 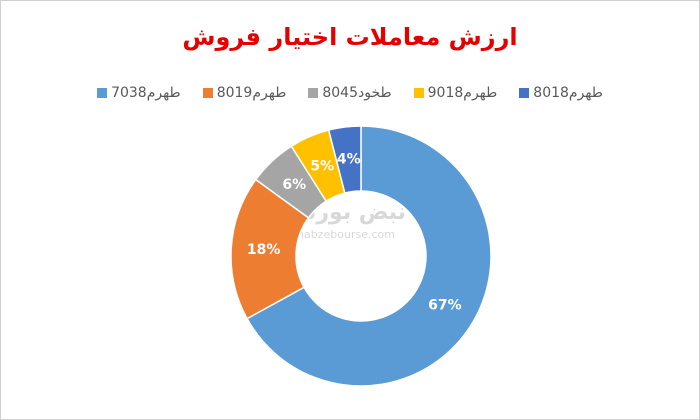 What do you see at coordinates (294, 185) in the screenshot?
I see `data-label: 6%` at bounding box center [294, 185].